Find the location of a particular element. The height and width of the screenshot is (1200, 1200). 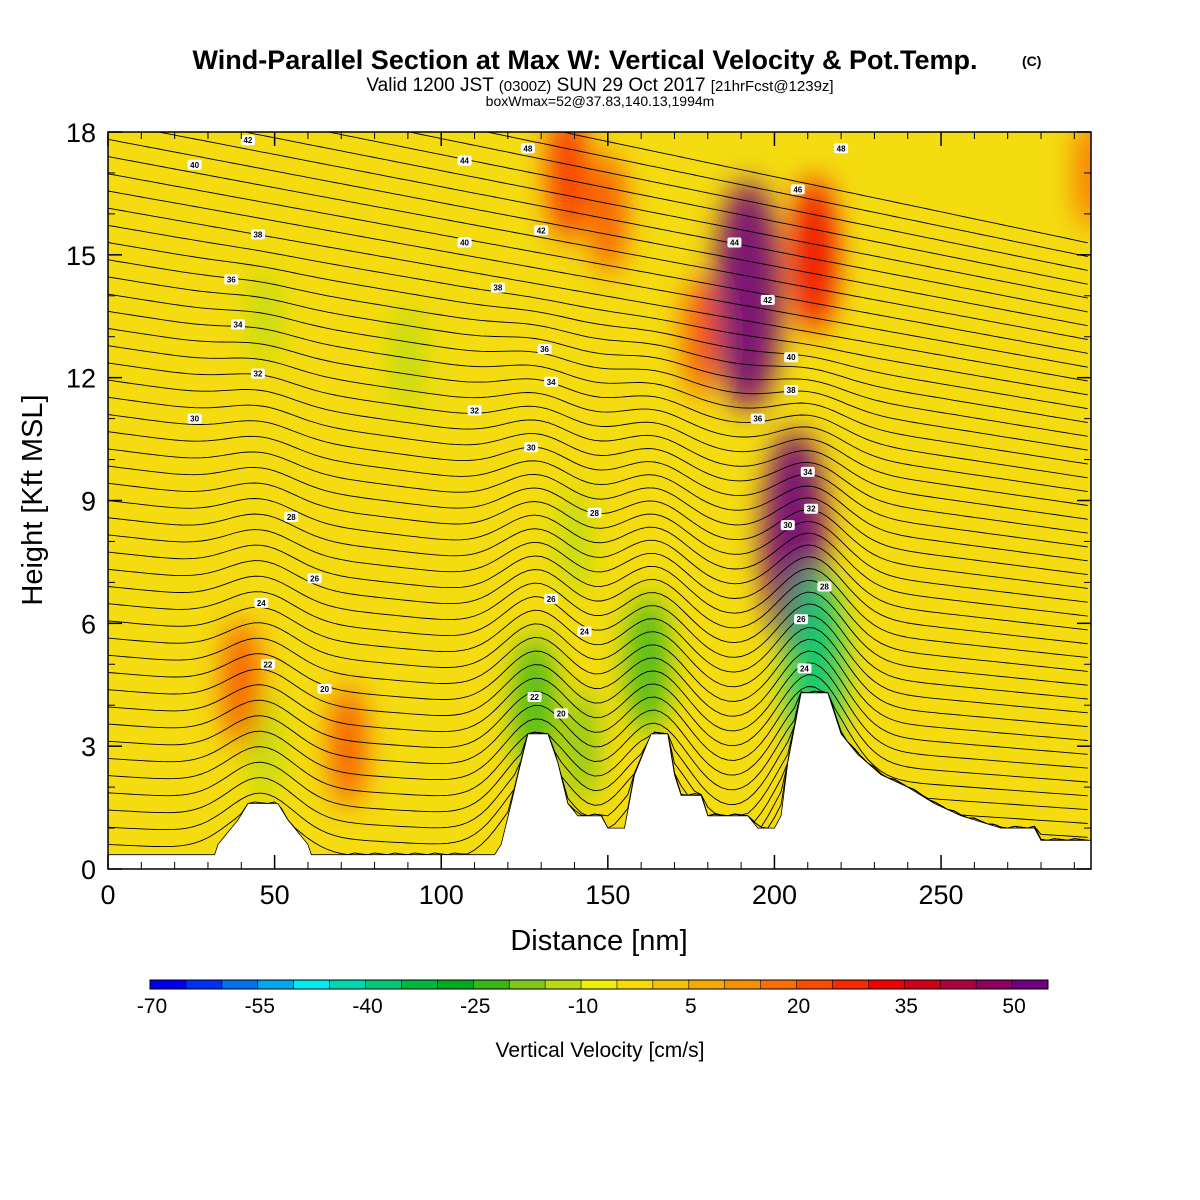

svg-text: 28 is located at coordinates (291, 517).